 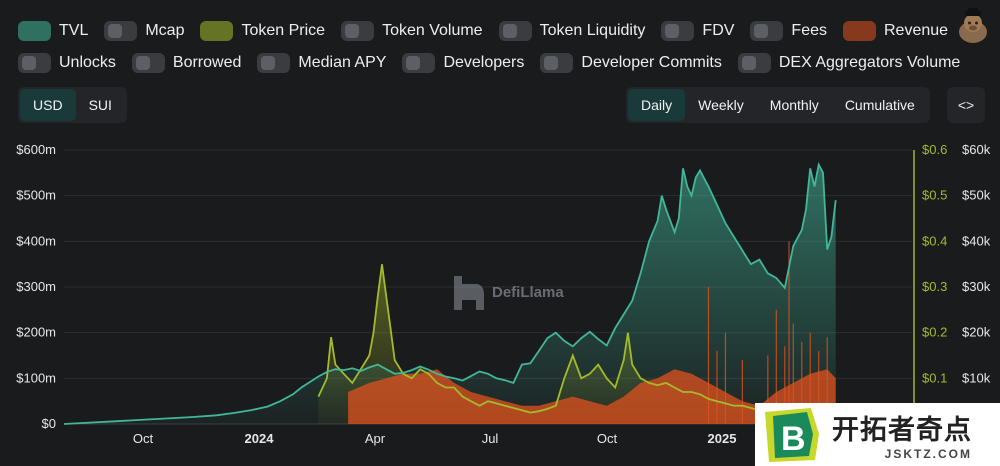 What do you see at coordinates (36, 240) in the screenshot?
I see `y-axis-label-tvl: $400m` at bounding box center [36, 240].